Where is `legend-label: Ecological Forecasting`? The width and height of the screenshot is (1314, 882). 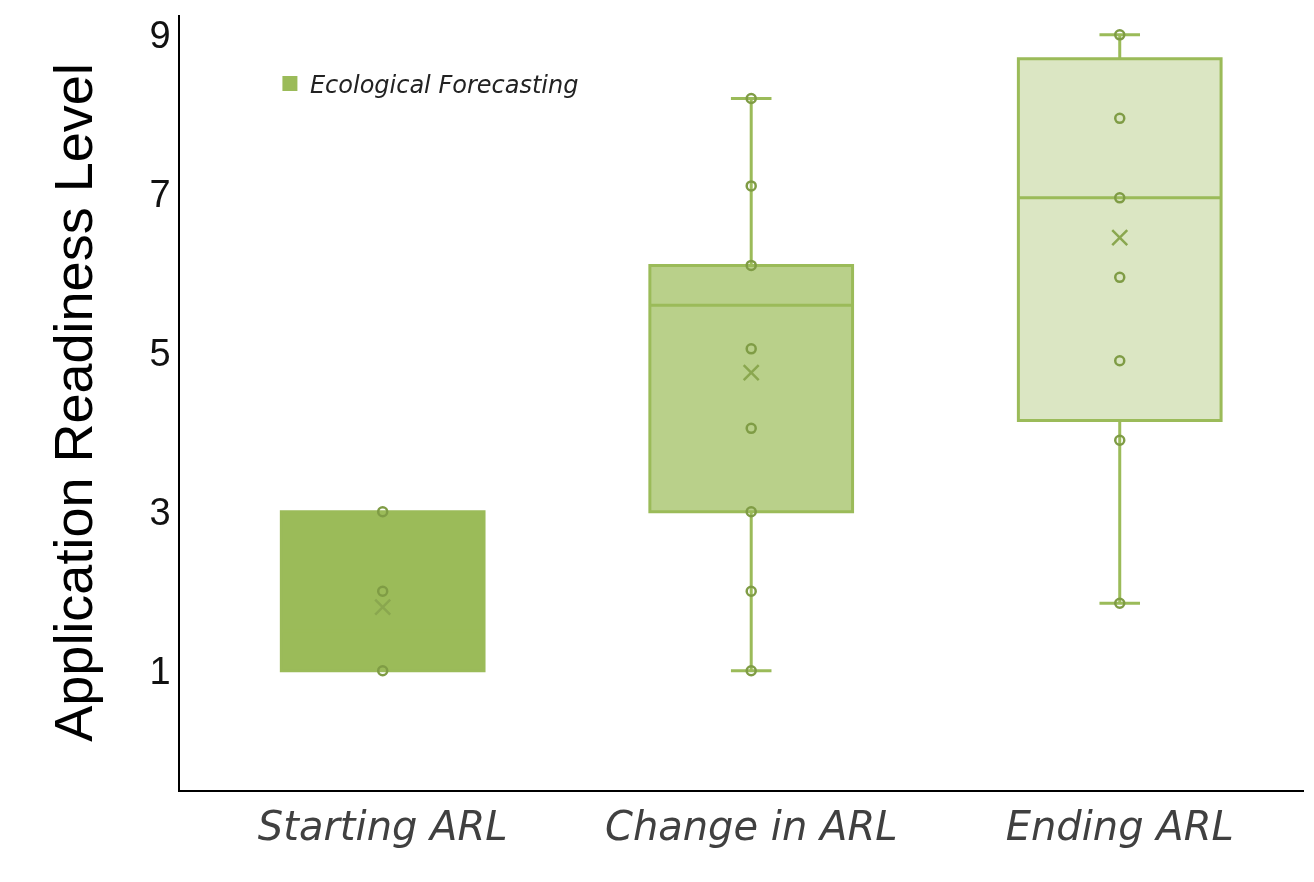 legend-label: Ecological Forecasting is located at coordinates (444, 84).